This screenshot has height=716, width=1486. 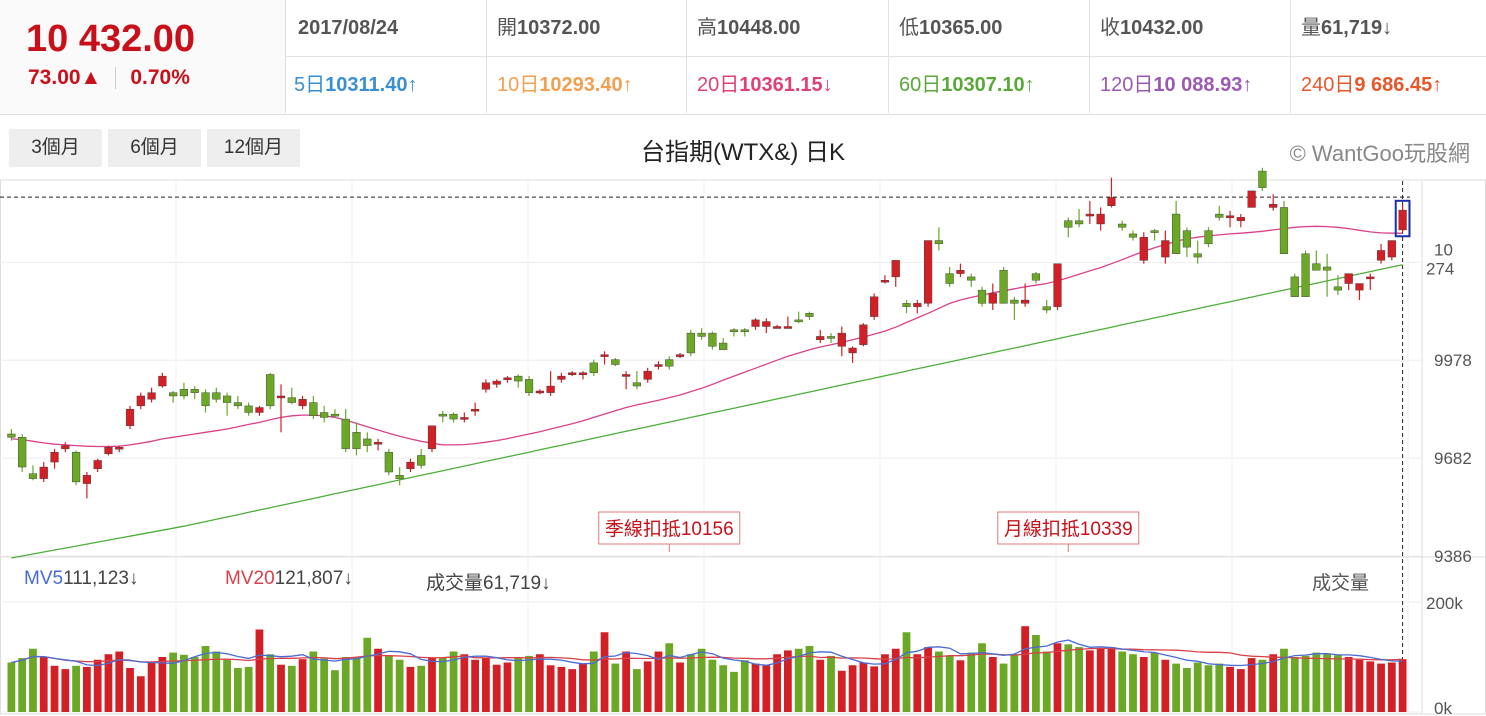 I want to click on volume-cell: 量61,719↓, so click(x=1341, y=28).